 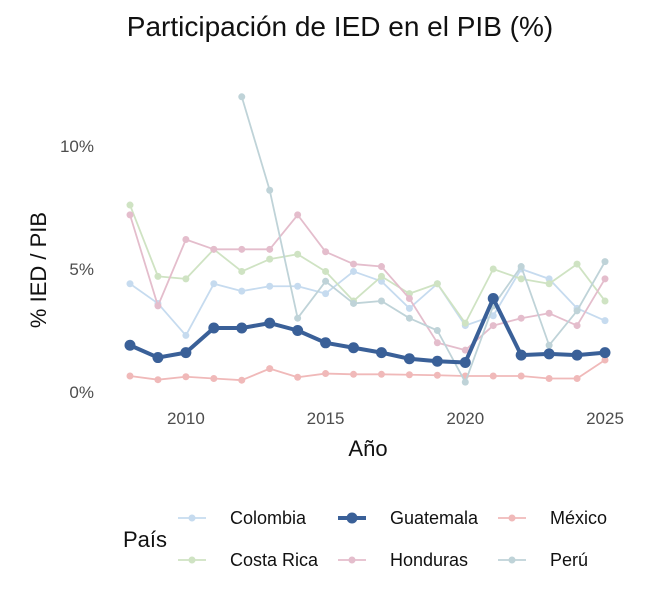 I want to click on x-tick-label: 2025, so click(x=605, y=418).